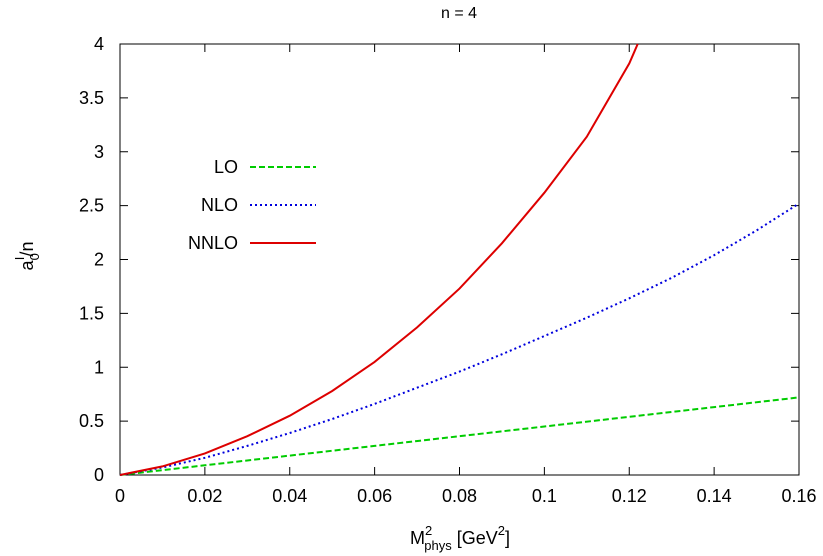  What do you see at coordinates (374, 496) in the screenshot?
I see `x-tick-label: 0.06` at bounding box center [374, 496].